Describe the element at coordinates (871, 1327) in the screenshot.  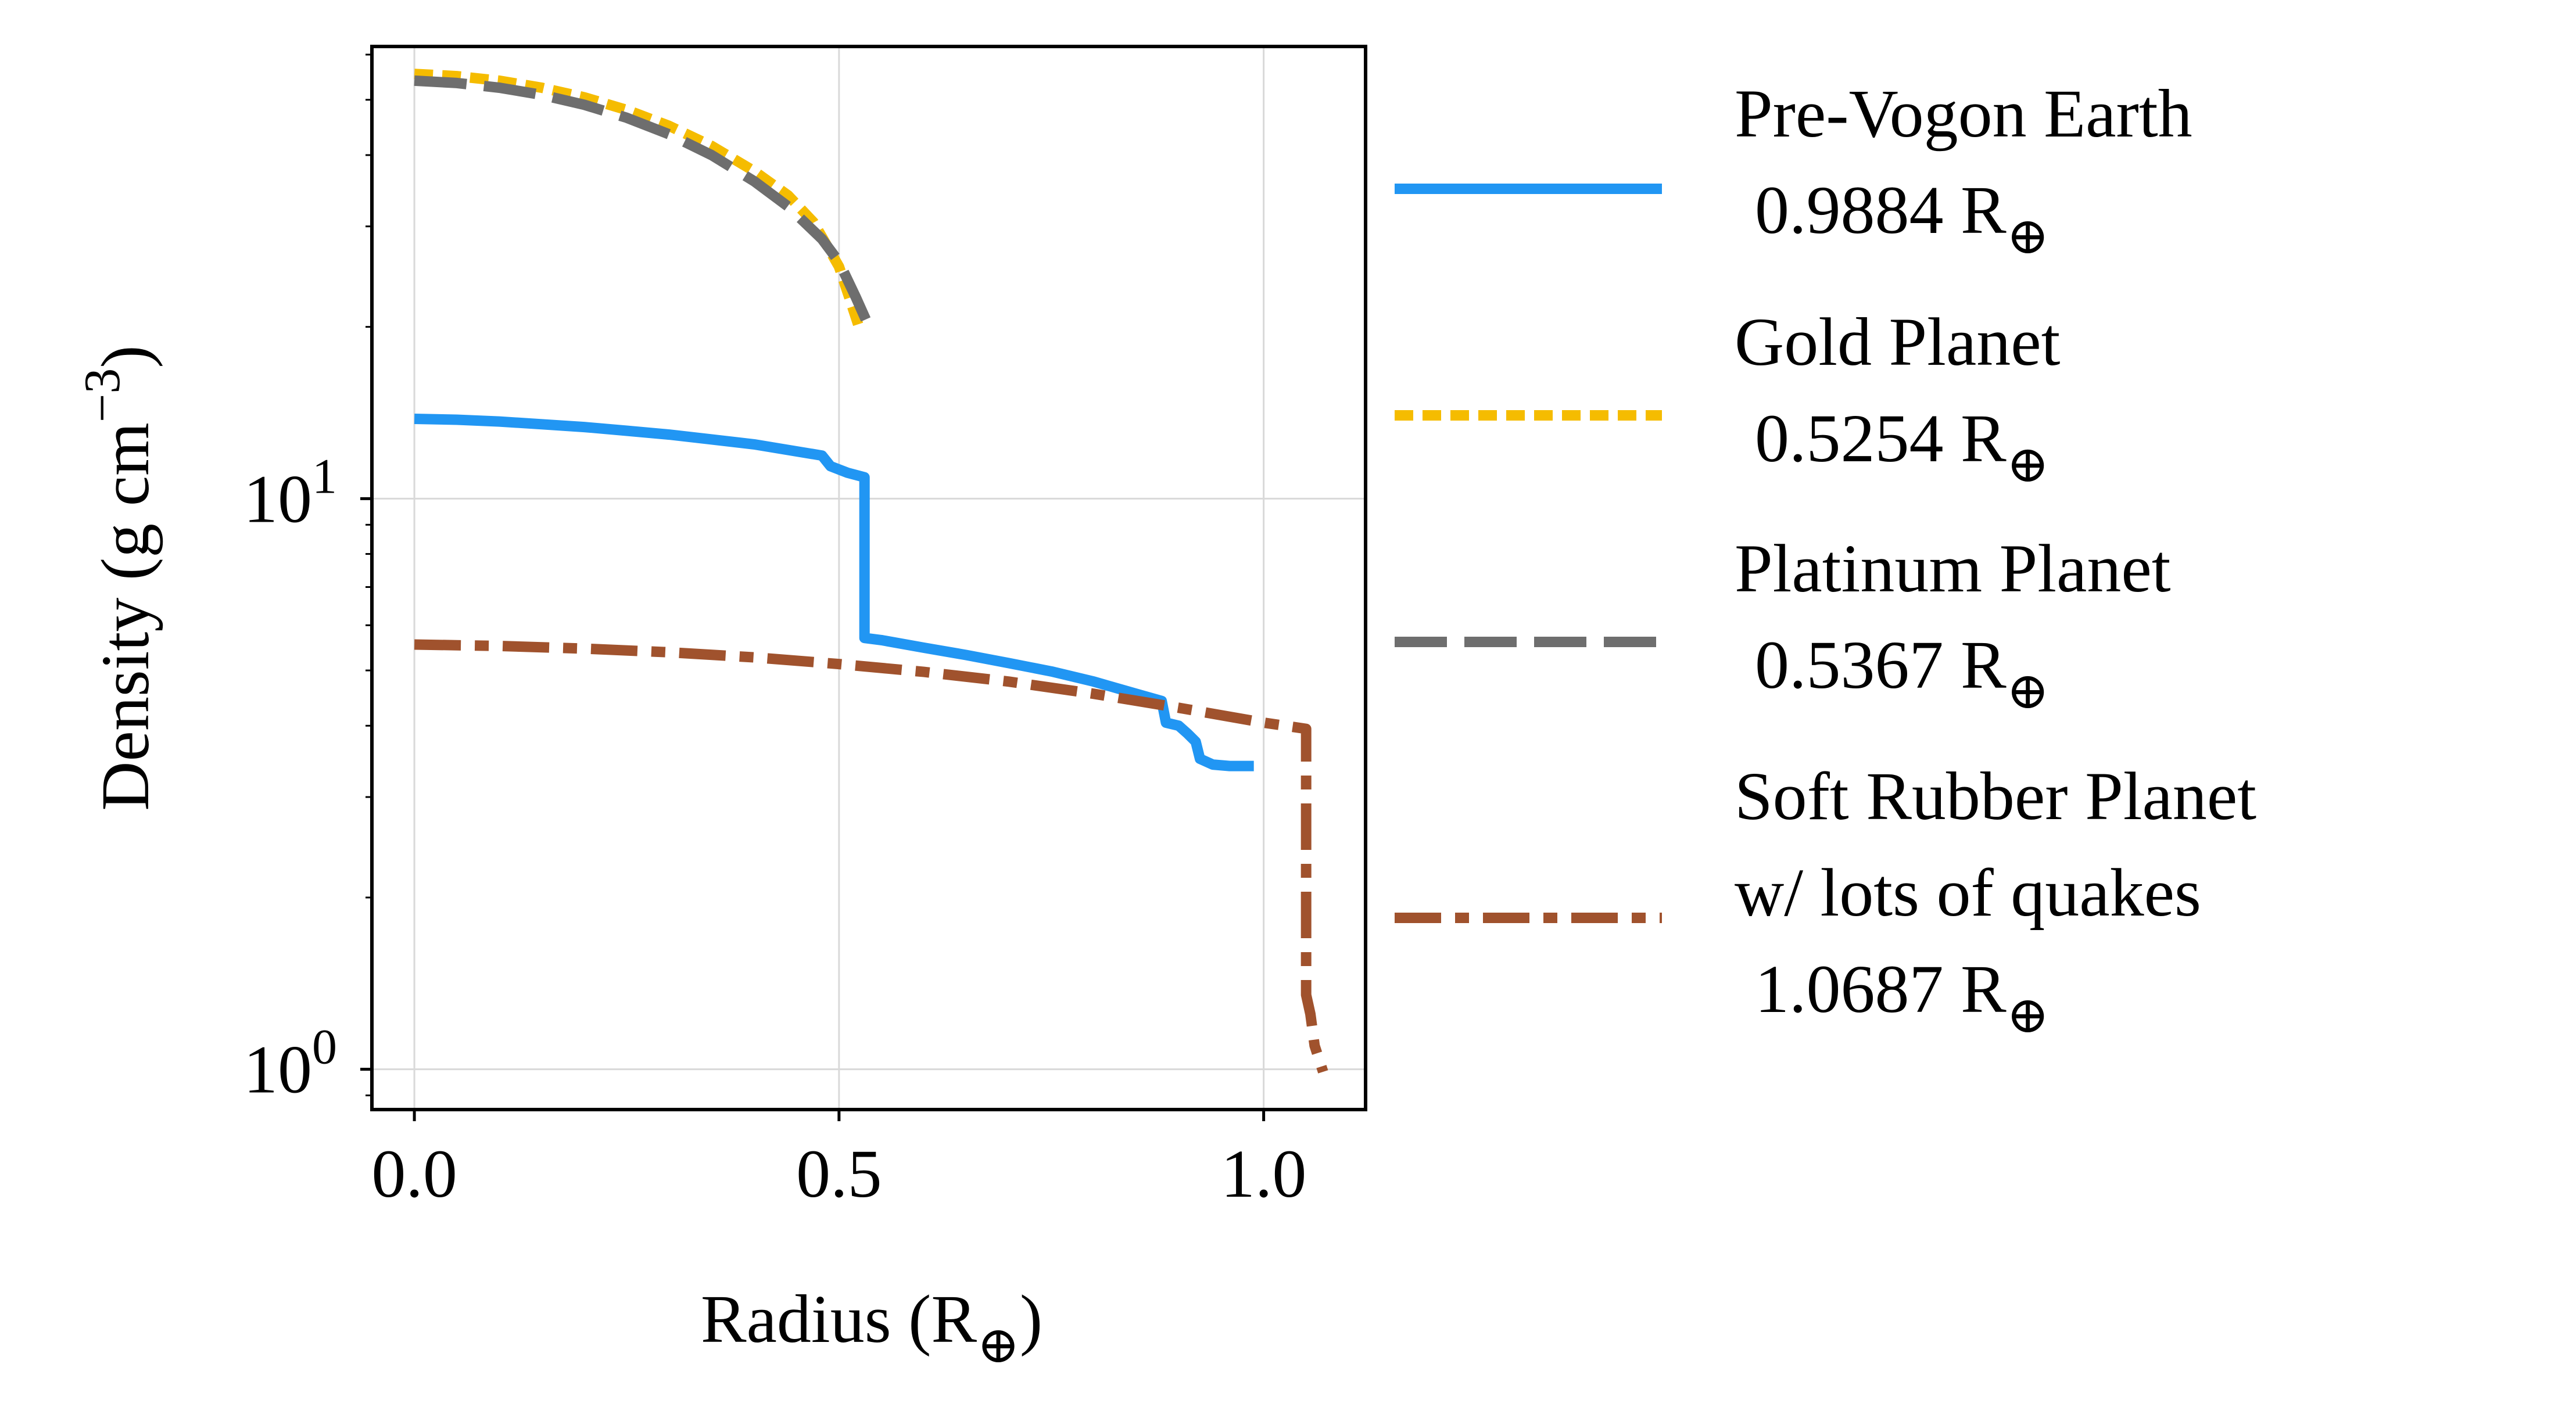
I see `x-axis-label: Radius (R⊕)` at that location.